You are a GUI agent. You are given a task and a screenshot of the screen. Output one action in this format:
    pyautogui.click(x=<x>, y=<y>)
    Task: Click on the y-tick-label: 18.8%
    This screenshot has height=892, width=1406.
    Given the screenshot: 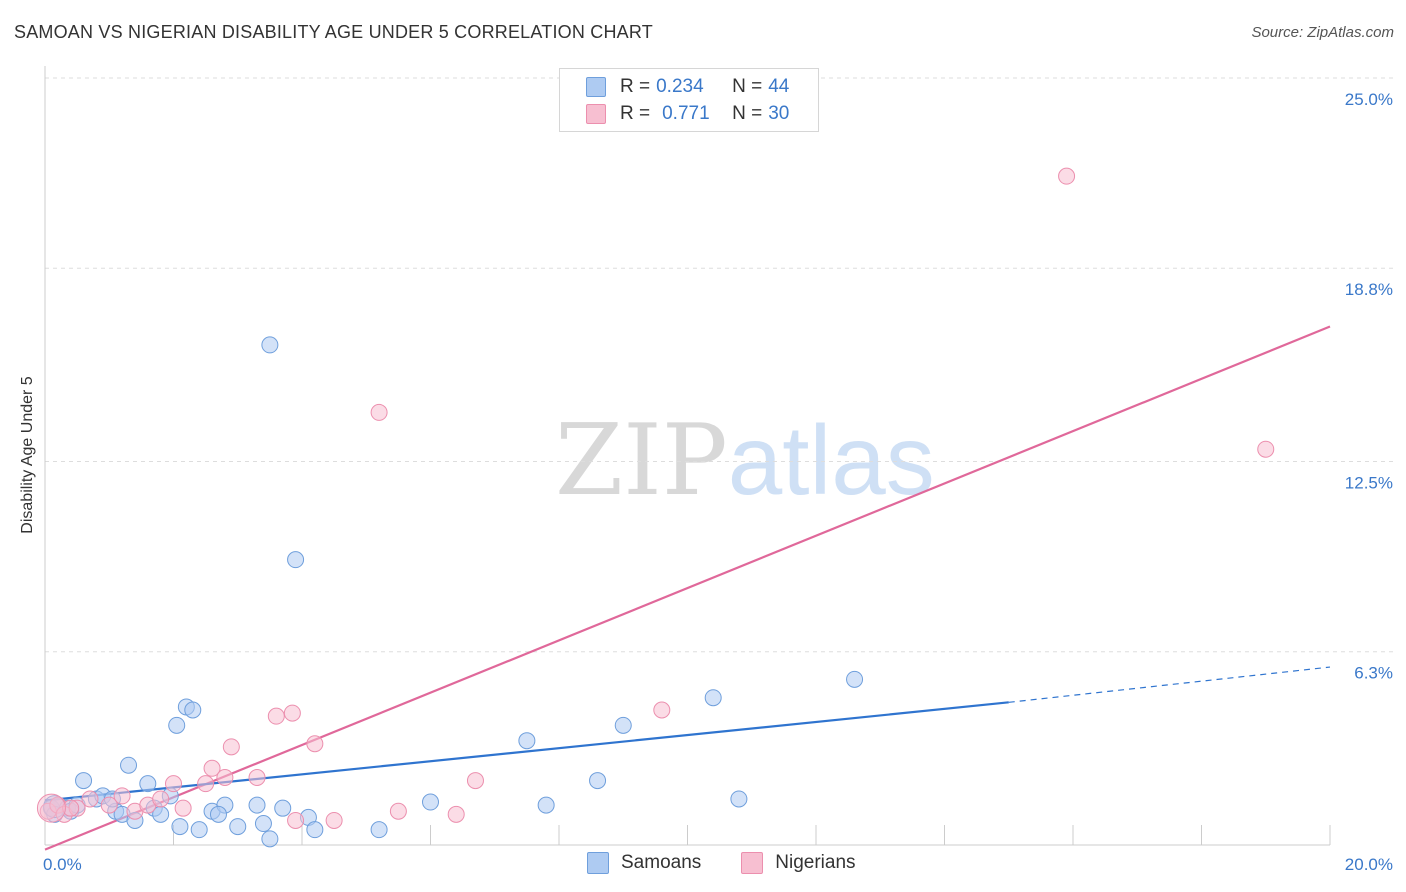 What is the action you would take?
    pyautogui.click(x=1369, y=289)
    